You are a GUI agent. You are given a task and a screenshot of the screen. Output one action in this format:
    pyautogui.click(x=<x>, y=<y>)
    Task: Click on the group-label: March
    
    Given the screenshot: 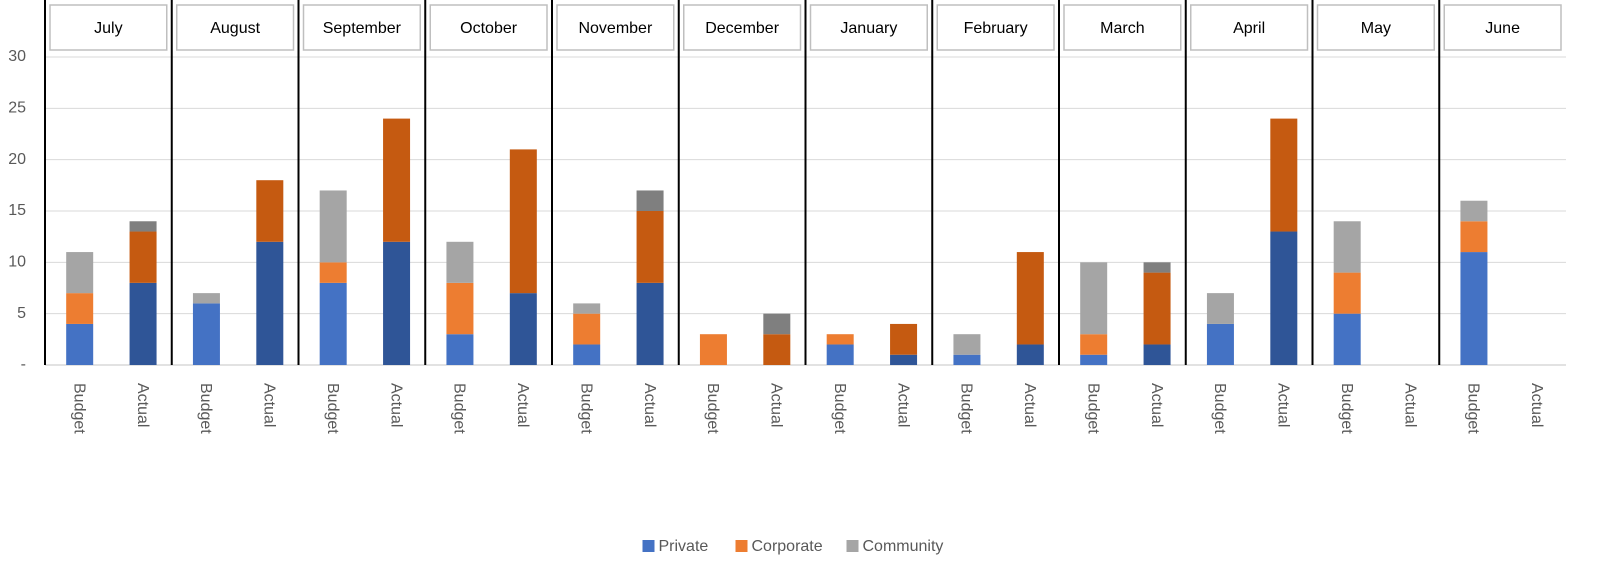 What is the action you would take?
    pyautogui.click(x=1122, y=28)
    